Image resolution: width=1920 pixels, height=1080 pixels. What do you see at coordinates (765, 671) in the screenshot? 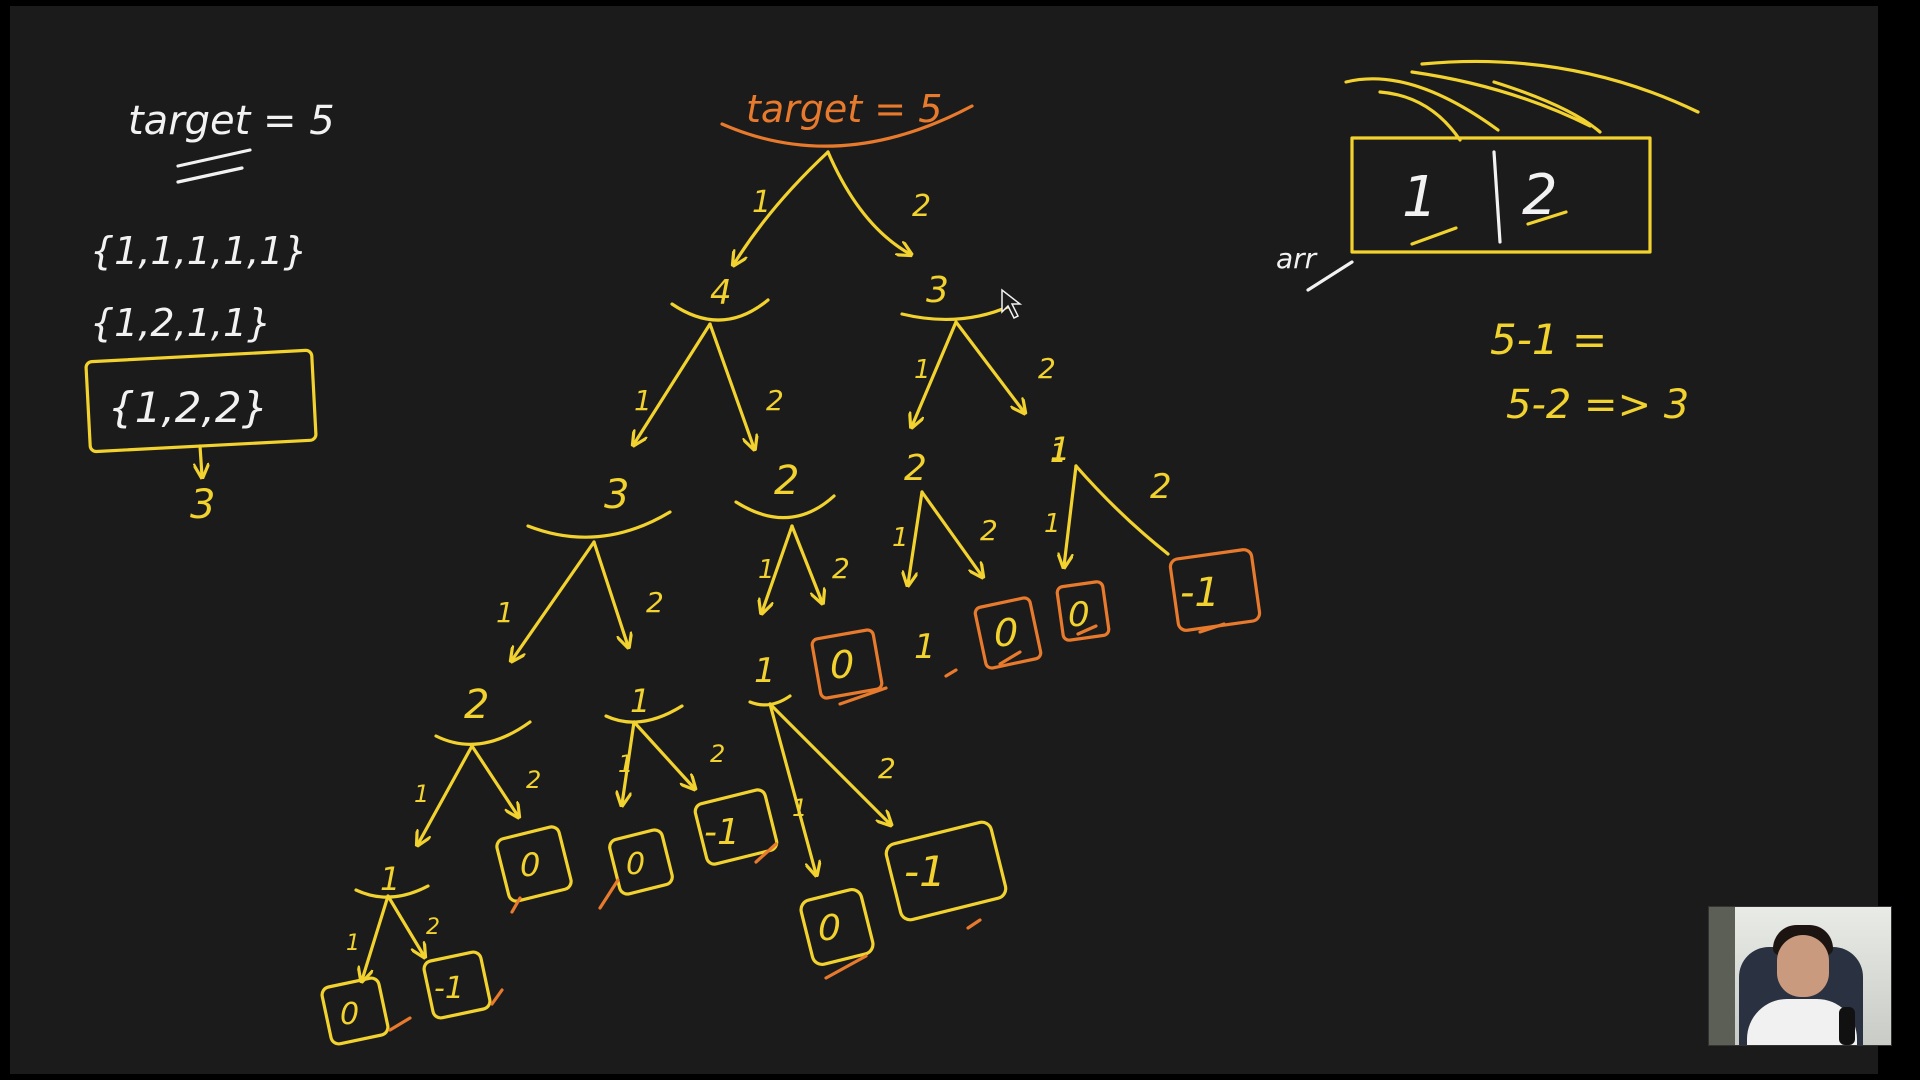
I see `node-1c: 1` at bounding box center [765, 671].